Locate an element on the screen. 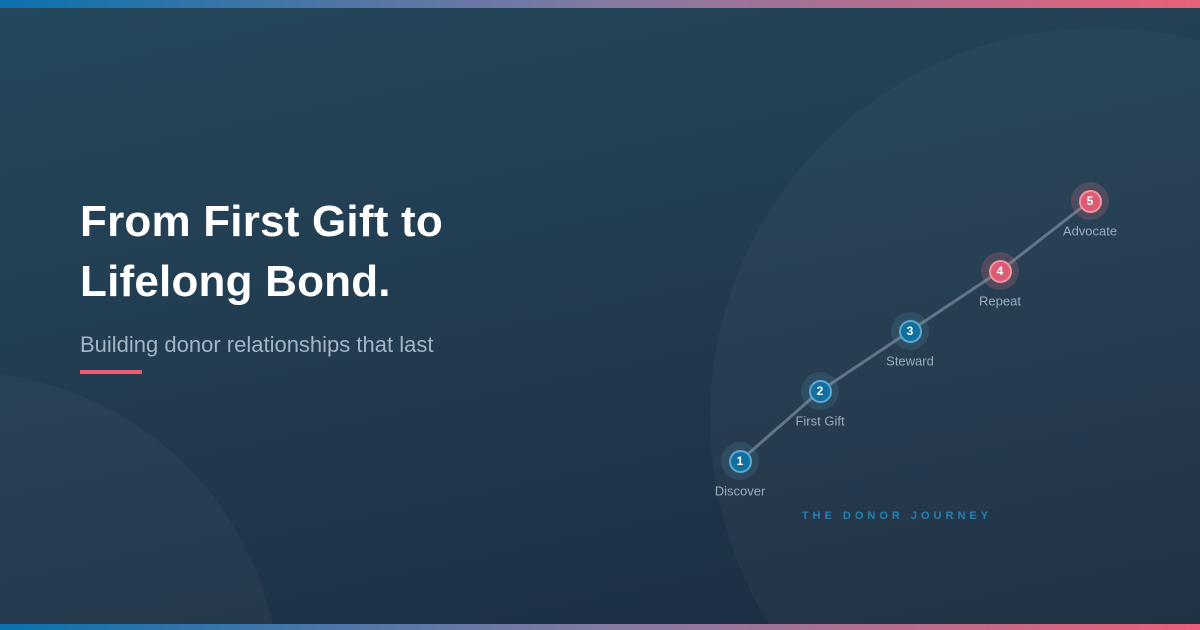 Image resolution: width=1200 pixels, height=630 pixels. step-node-first-gift: 2 is located at coordinates (820, 391).